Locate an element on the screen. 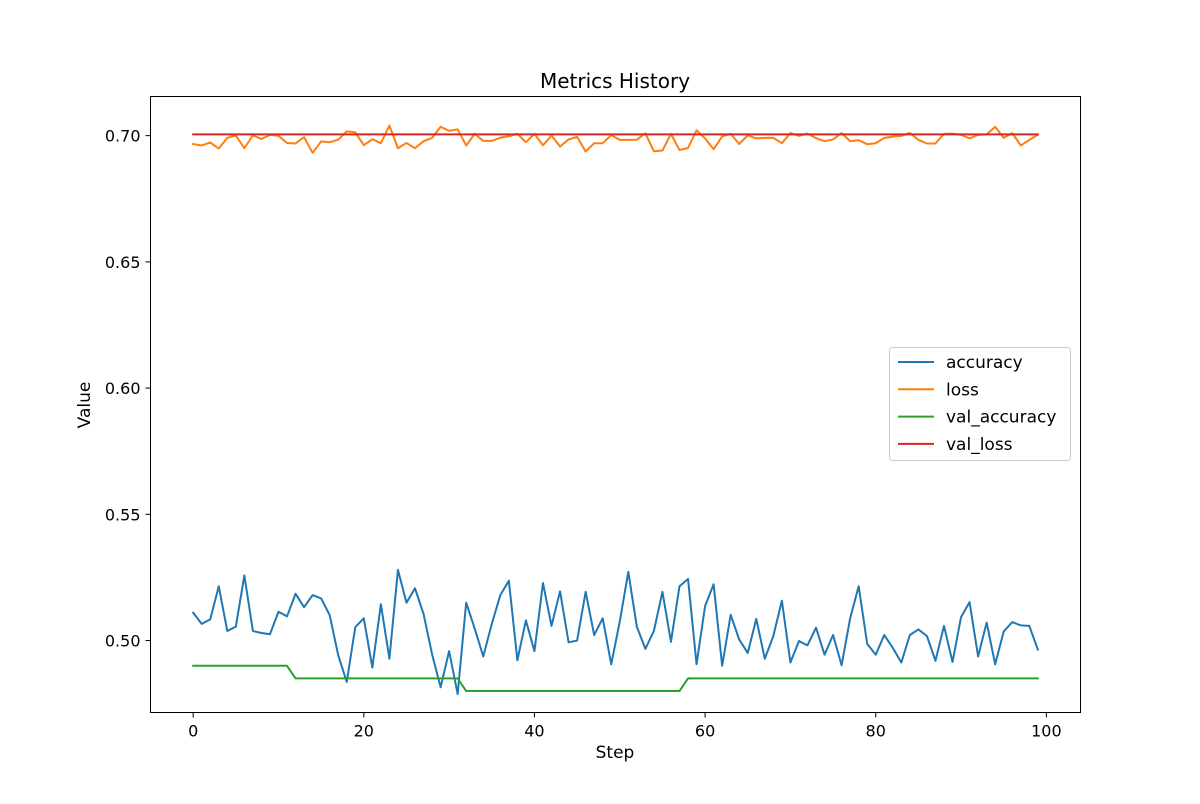 The width and height of the screenshot is (1200, 804). y-tick-label: 0.70 is located at coordinates (123, 136).